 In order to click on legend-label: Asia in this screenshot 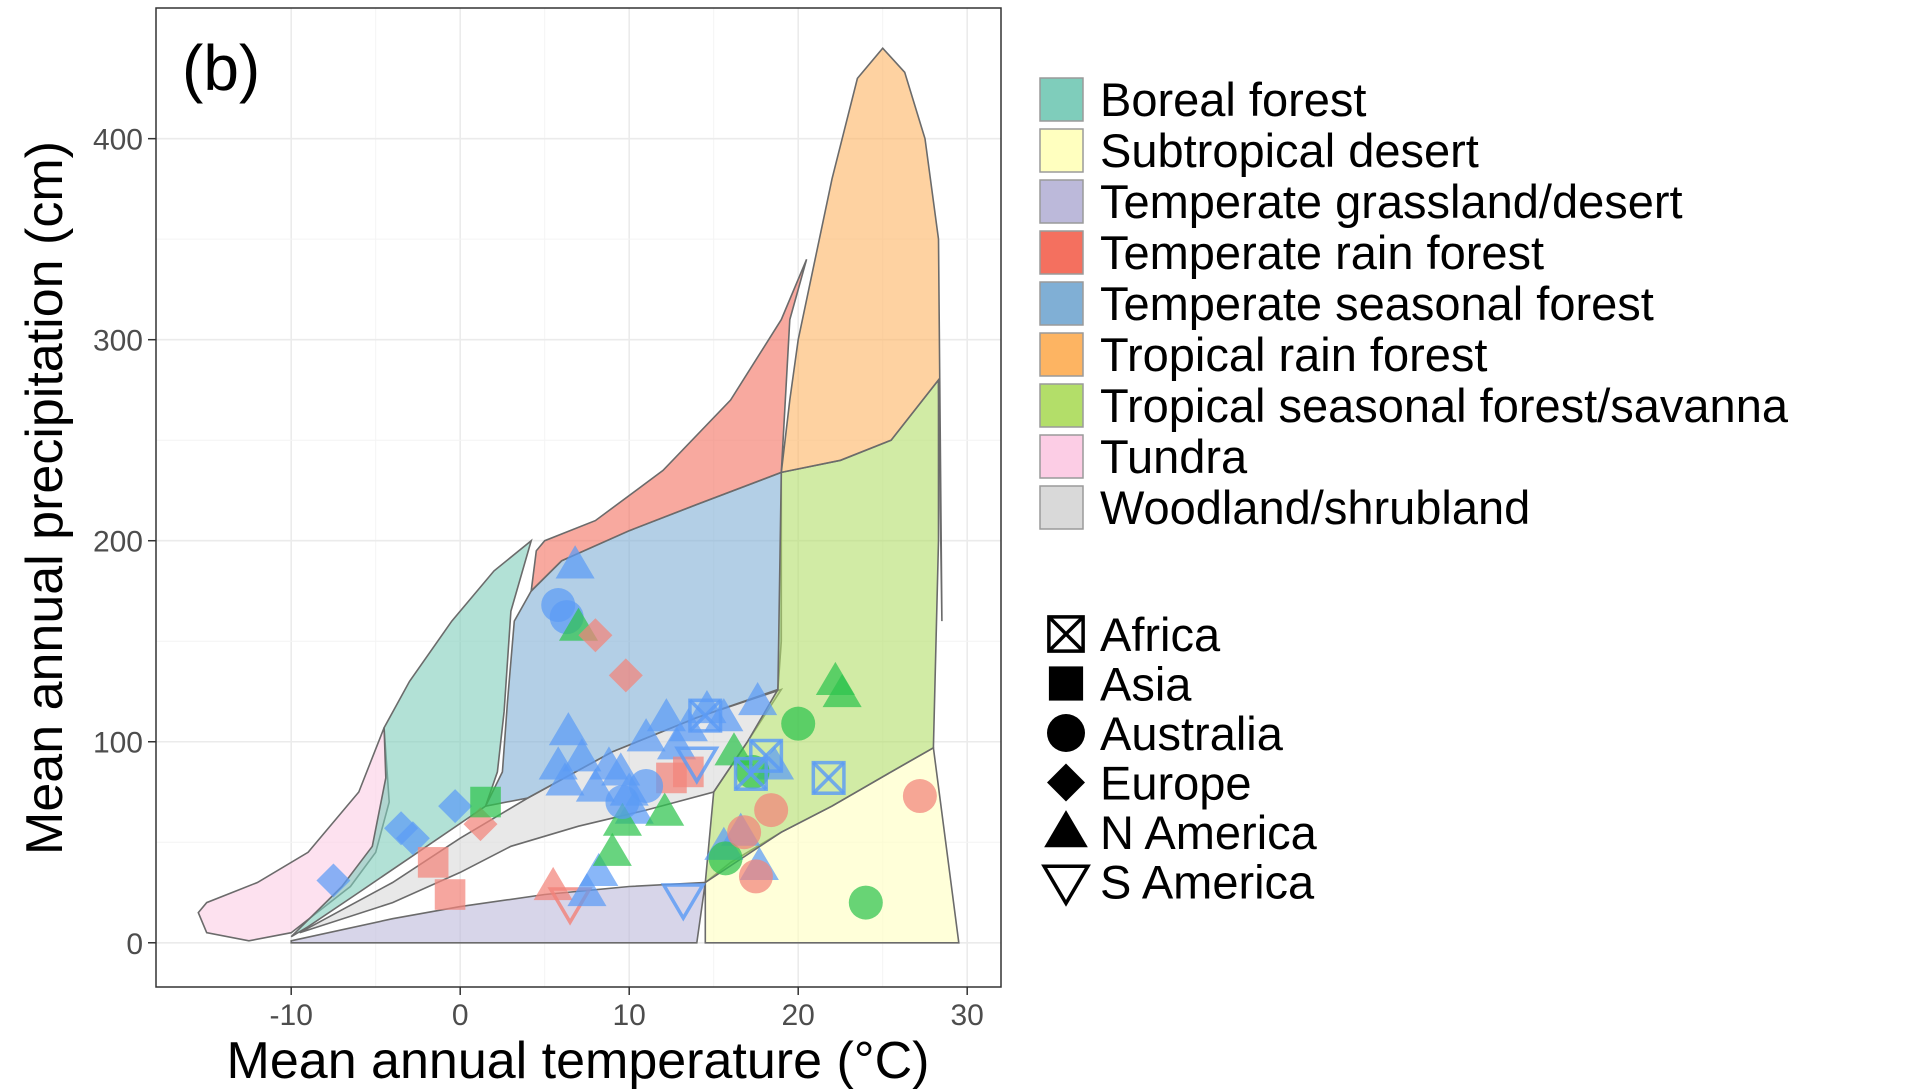, I will do `click(1146, 684)`.